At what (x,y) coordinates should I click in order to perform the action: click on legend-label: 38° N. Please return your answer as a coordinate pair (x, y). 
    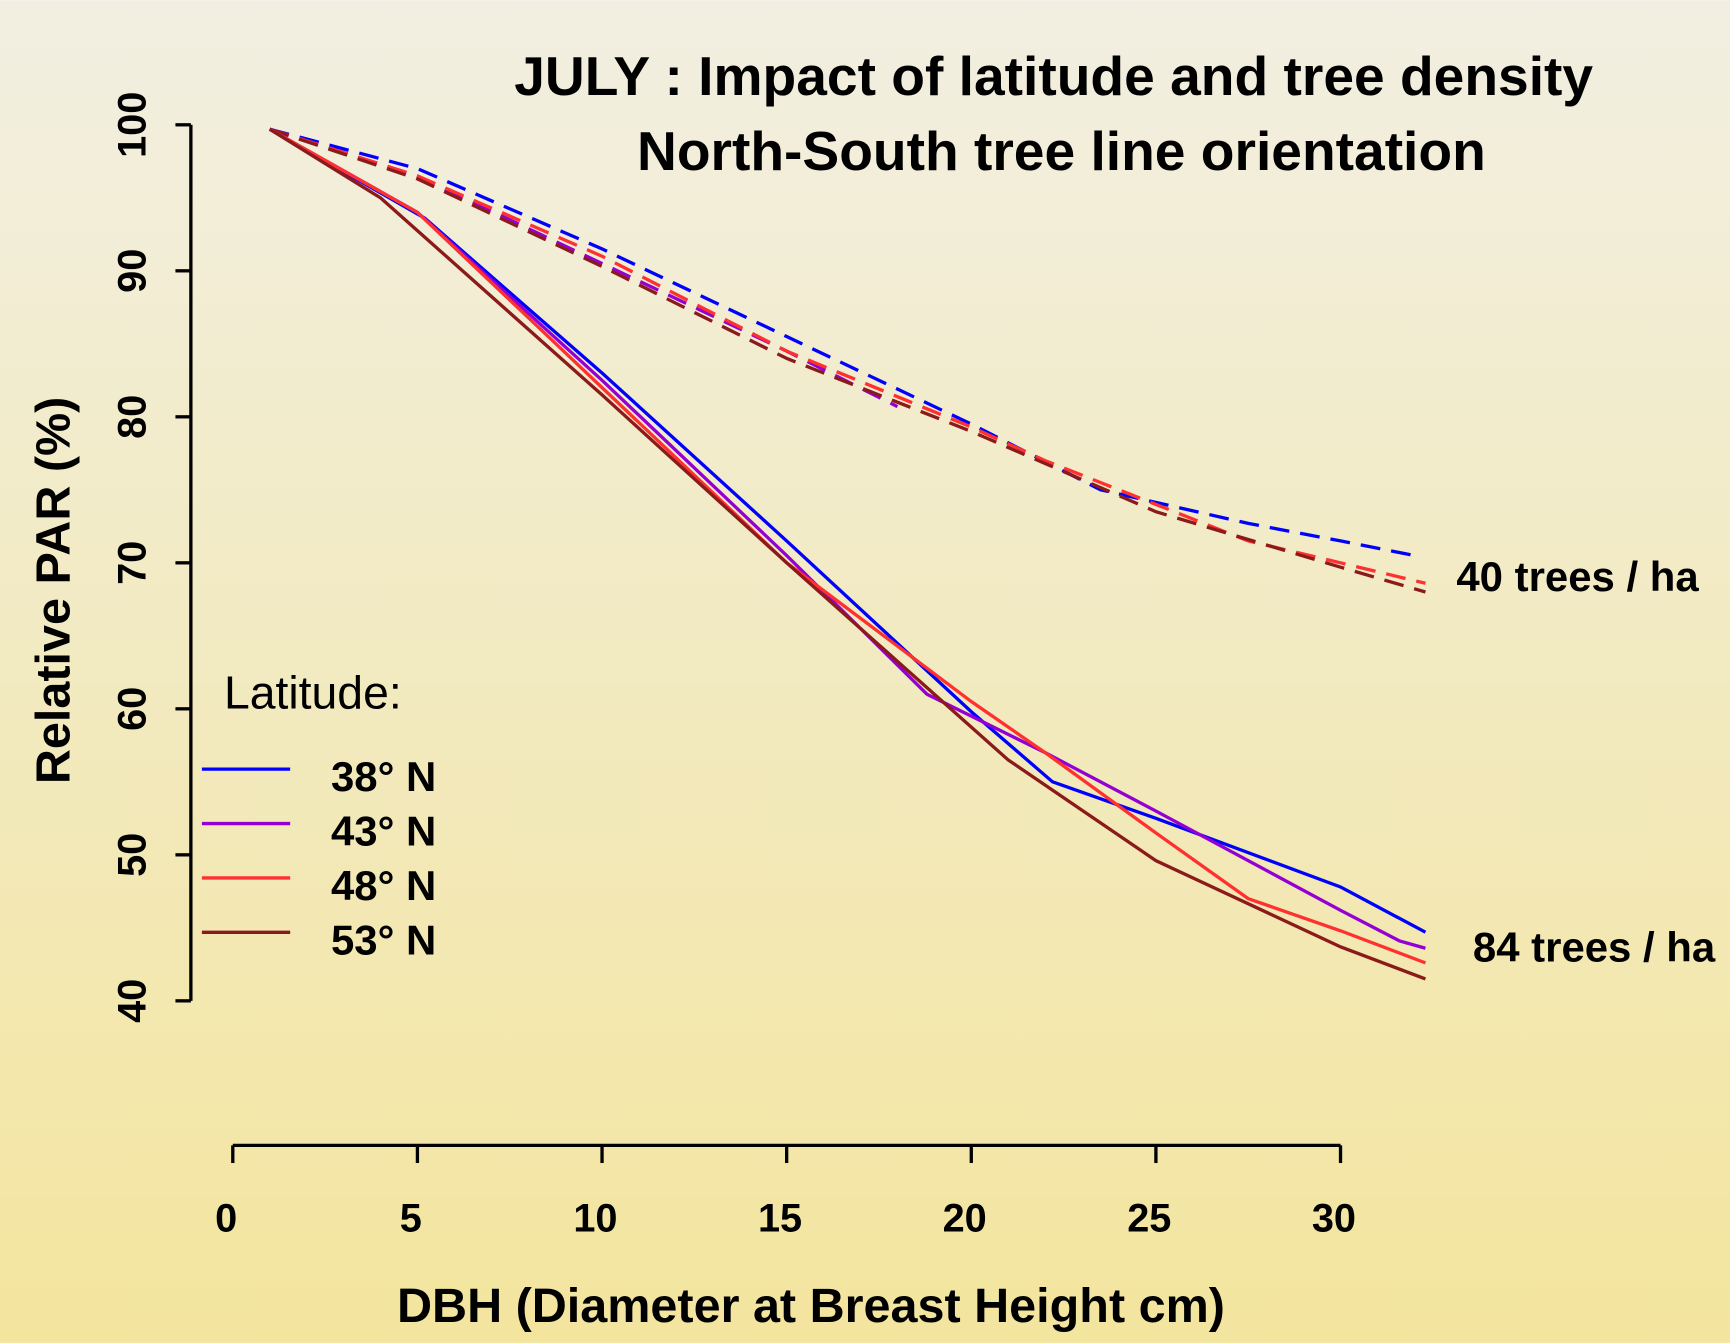
    Looking at the image, I should click on (383, 776).